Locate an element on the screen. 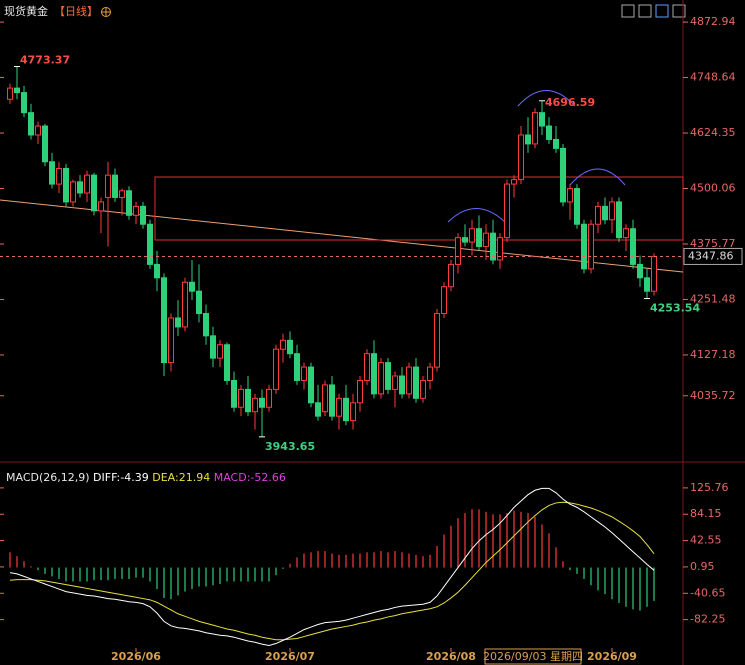 This screenshot has height=665, width=745. add-icon is located at coordinates (106, 12).